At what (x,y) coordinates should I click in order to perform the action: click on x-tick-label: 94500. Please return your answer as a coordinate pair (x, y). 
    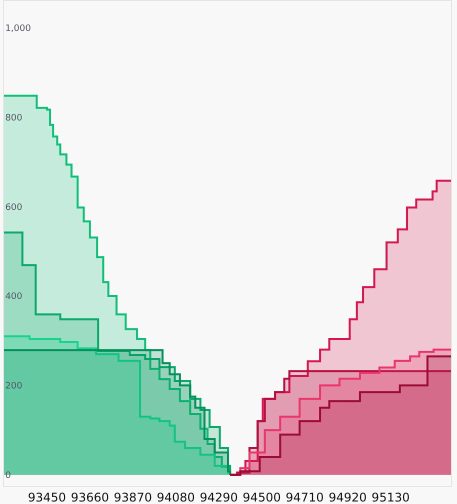
    Looking at the image, I should click on (261, 497).